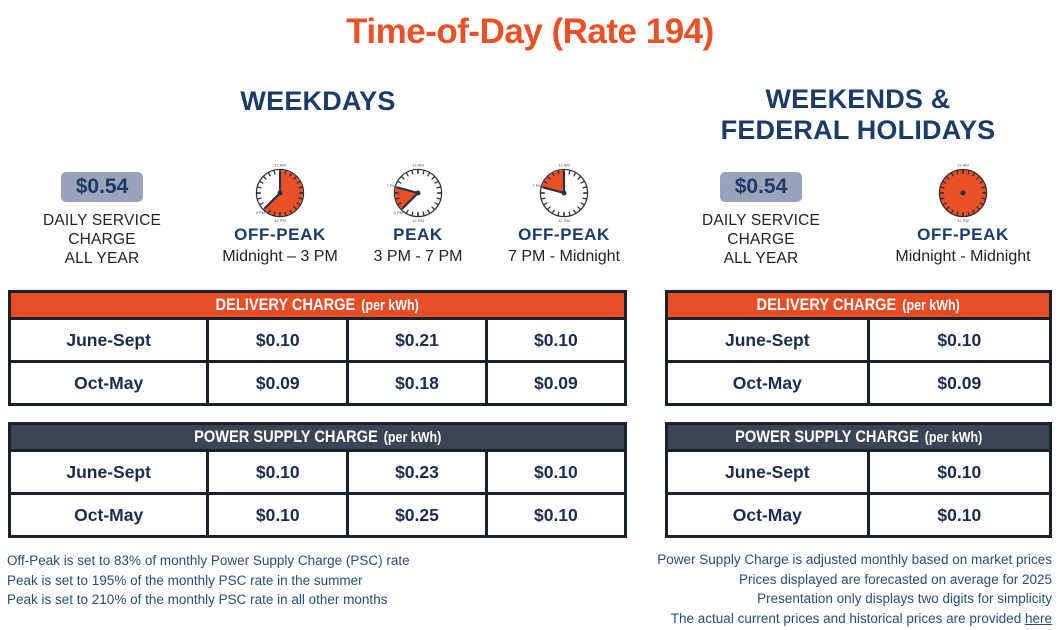  What do you see at coordinates (280, 193) in the screenshot?
I see `clock-icon: 12 AM 12 PM 3 PM` at bounding box center [280, 193].